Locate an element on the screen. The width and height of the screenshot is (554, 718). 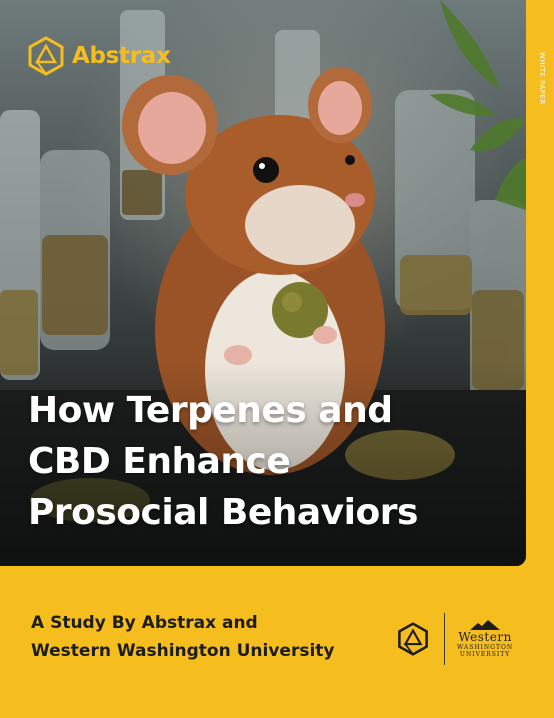
wwu-logo: Western WASHINGTON UNIVERSITY is located at coordinates (485, 639).